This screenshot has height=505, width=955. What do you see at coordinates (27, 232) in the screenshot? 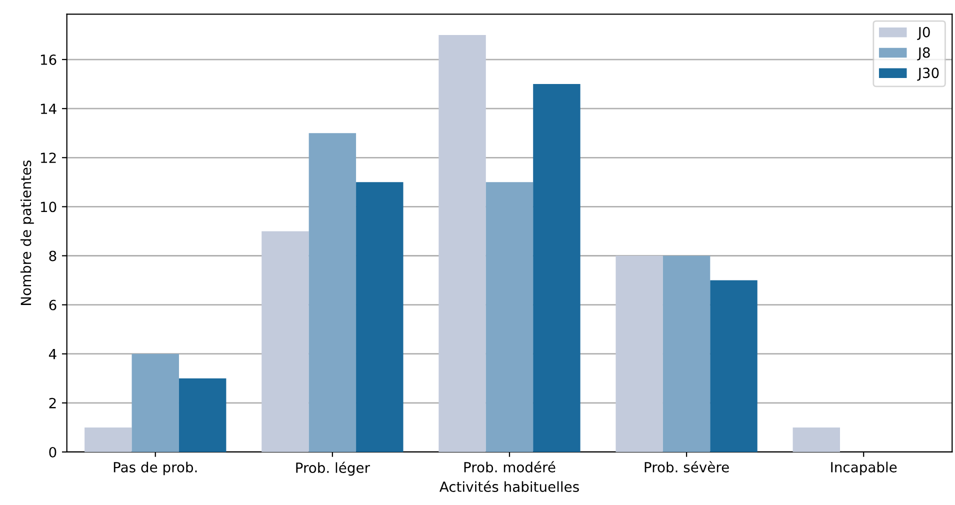
I see `y-axis-title: Nombre de patientes` at bounding box center [27, 232].